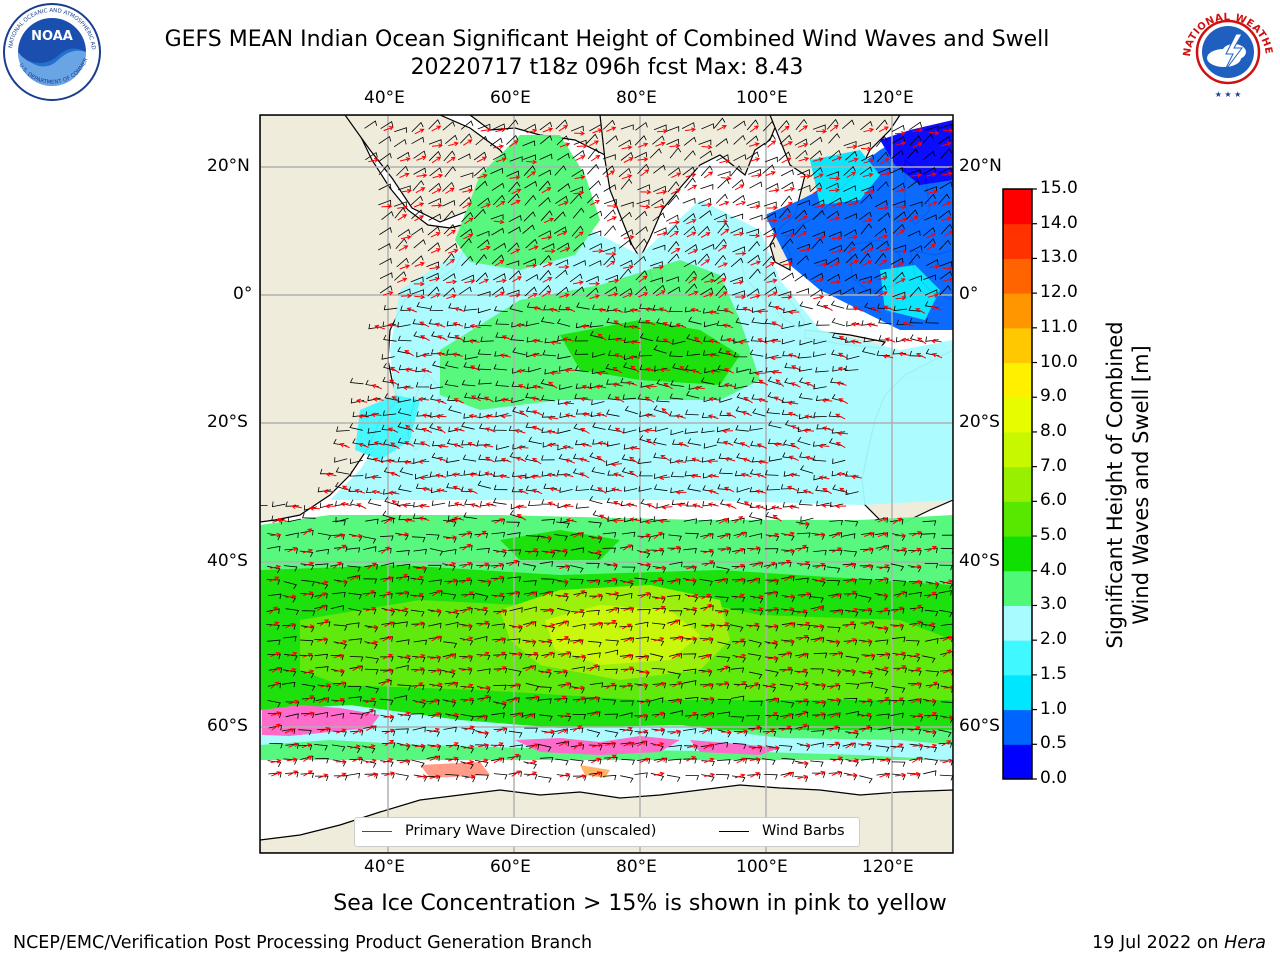 The height and width of the screenshot is (960, 1280). Describe the element at coordinates (1054, 535) in the screenshot. I see `colorbar-tick-label: 5.0` at that location.